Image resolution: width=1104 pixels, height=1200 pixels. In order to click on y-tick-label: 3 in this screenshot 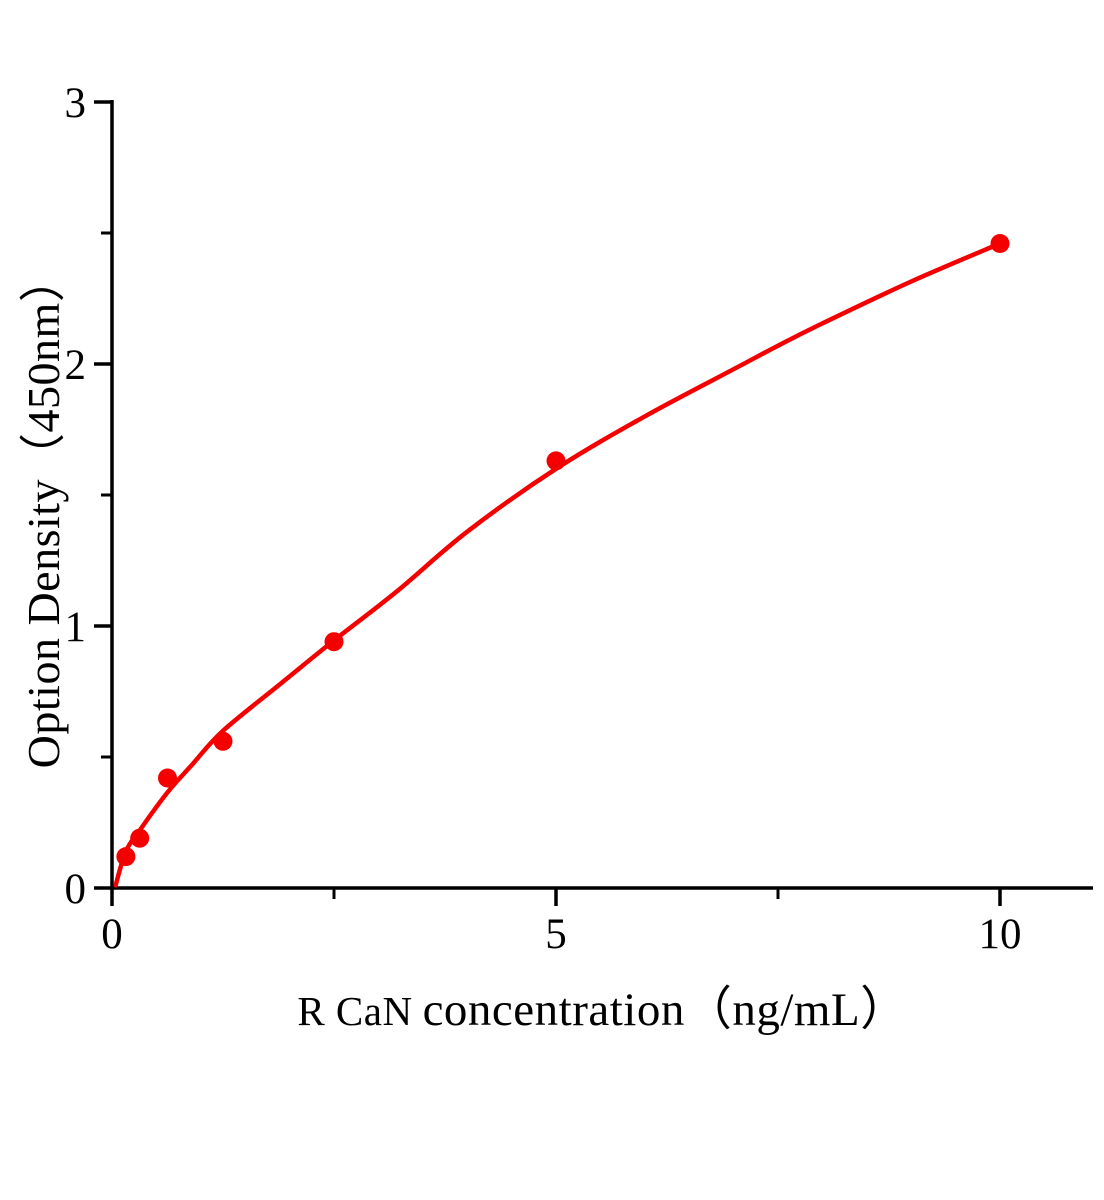, I will do `click(76, 103)`.